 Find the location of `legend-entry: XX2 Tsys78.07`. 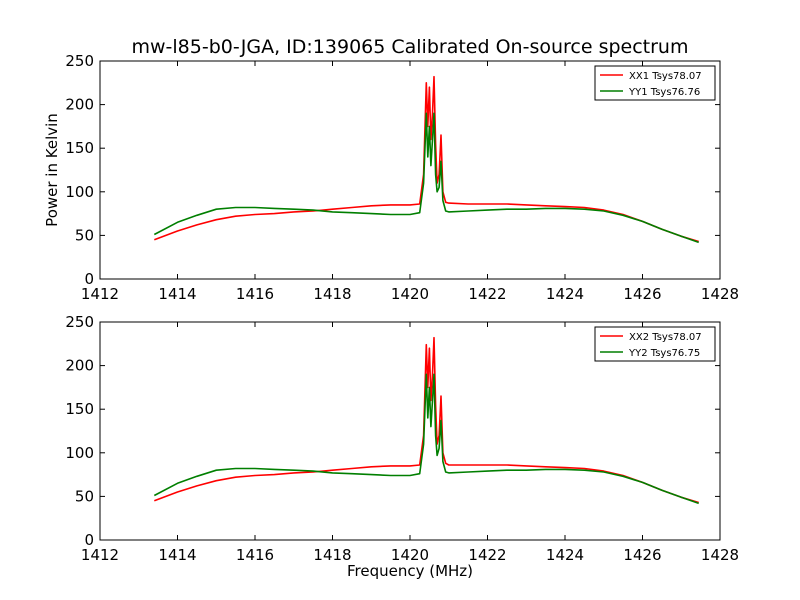

legend-entry: XX2 Tsys78.07 is located at coordinates (665, 337).